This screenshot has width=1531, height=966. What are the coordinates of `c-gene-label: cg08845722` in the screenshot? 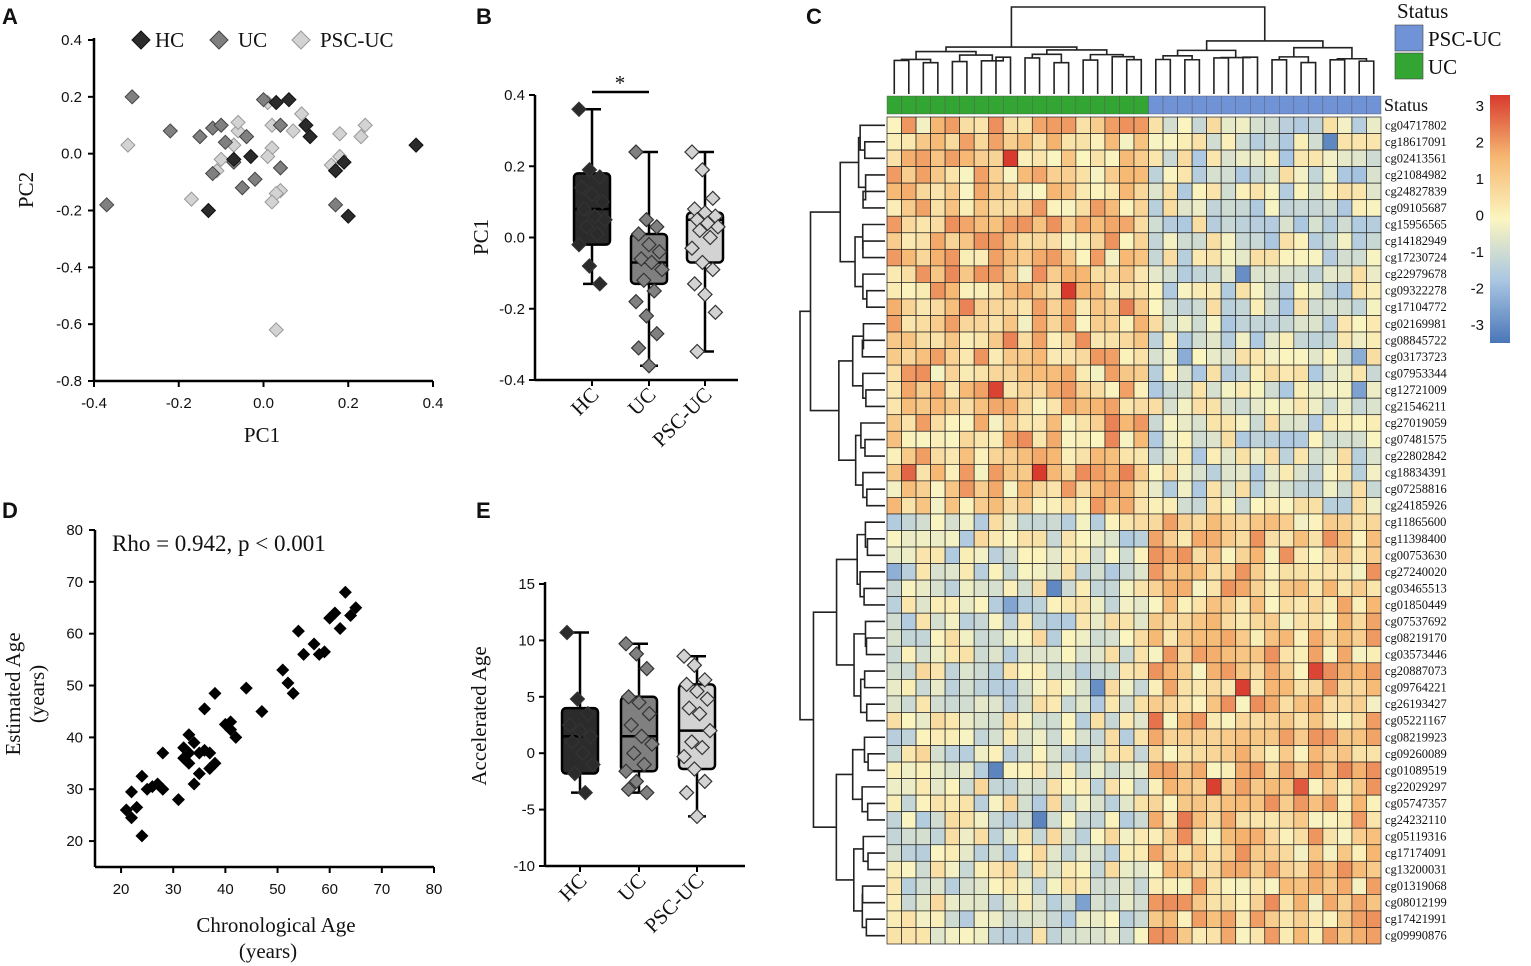 It's located at (1416, 340).